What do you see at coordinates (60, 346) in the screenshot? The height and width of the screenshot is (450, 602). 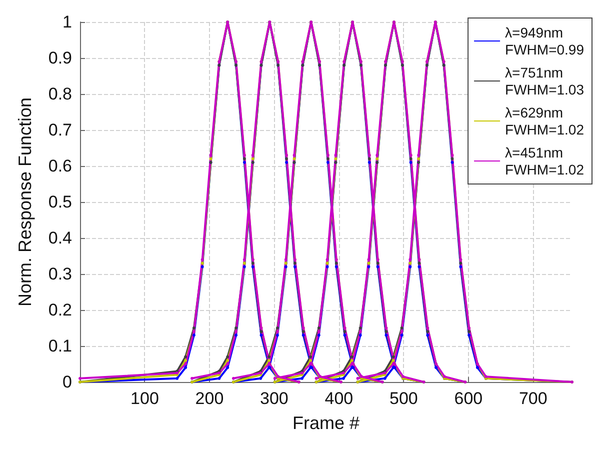 I see `y-tick-label: 0.1` at bounding box center [60, 346].